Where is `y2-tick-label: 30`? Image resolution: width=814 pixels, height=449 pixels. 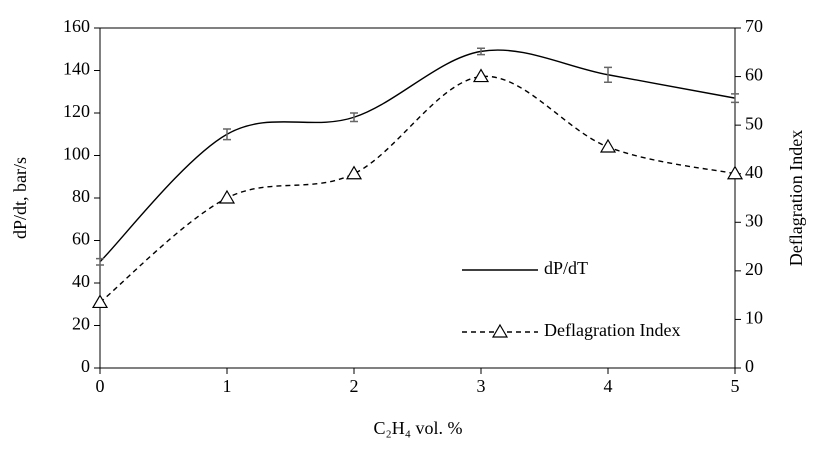
y2-tick-label: 30 is located at coordinates (754, 220).